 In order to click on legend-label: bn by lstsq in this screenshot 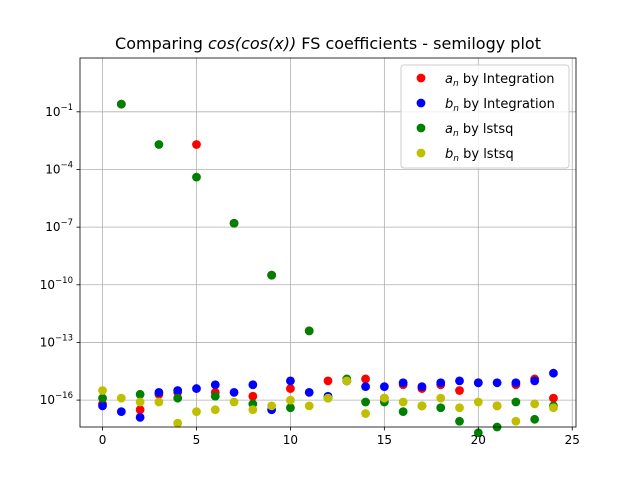, I will do `click(479, 155)`.